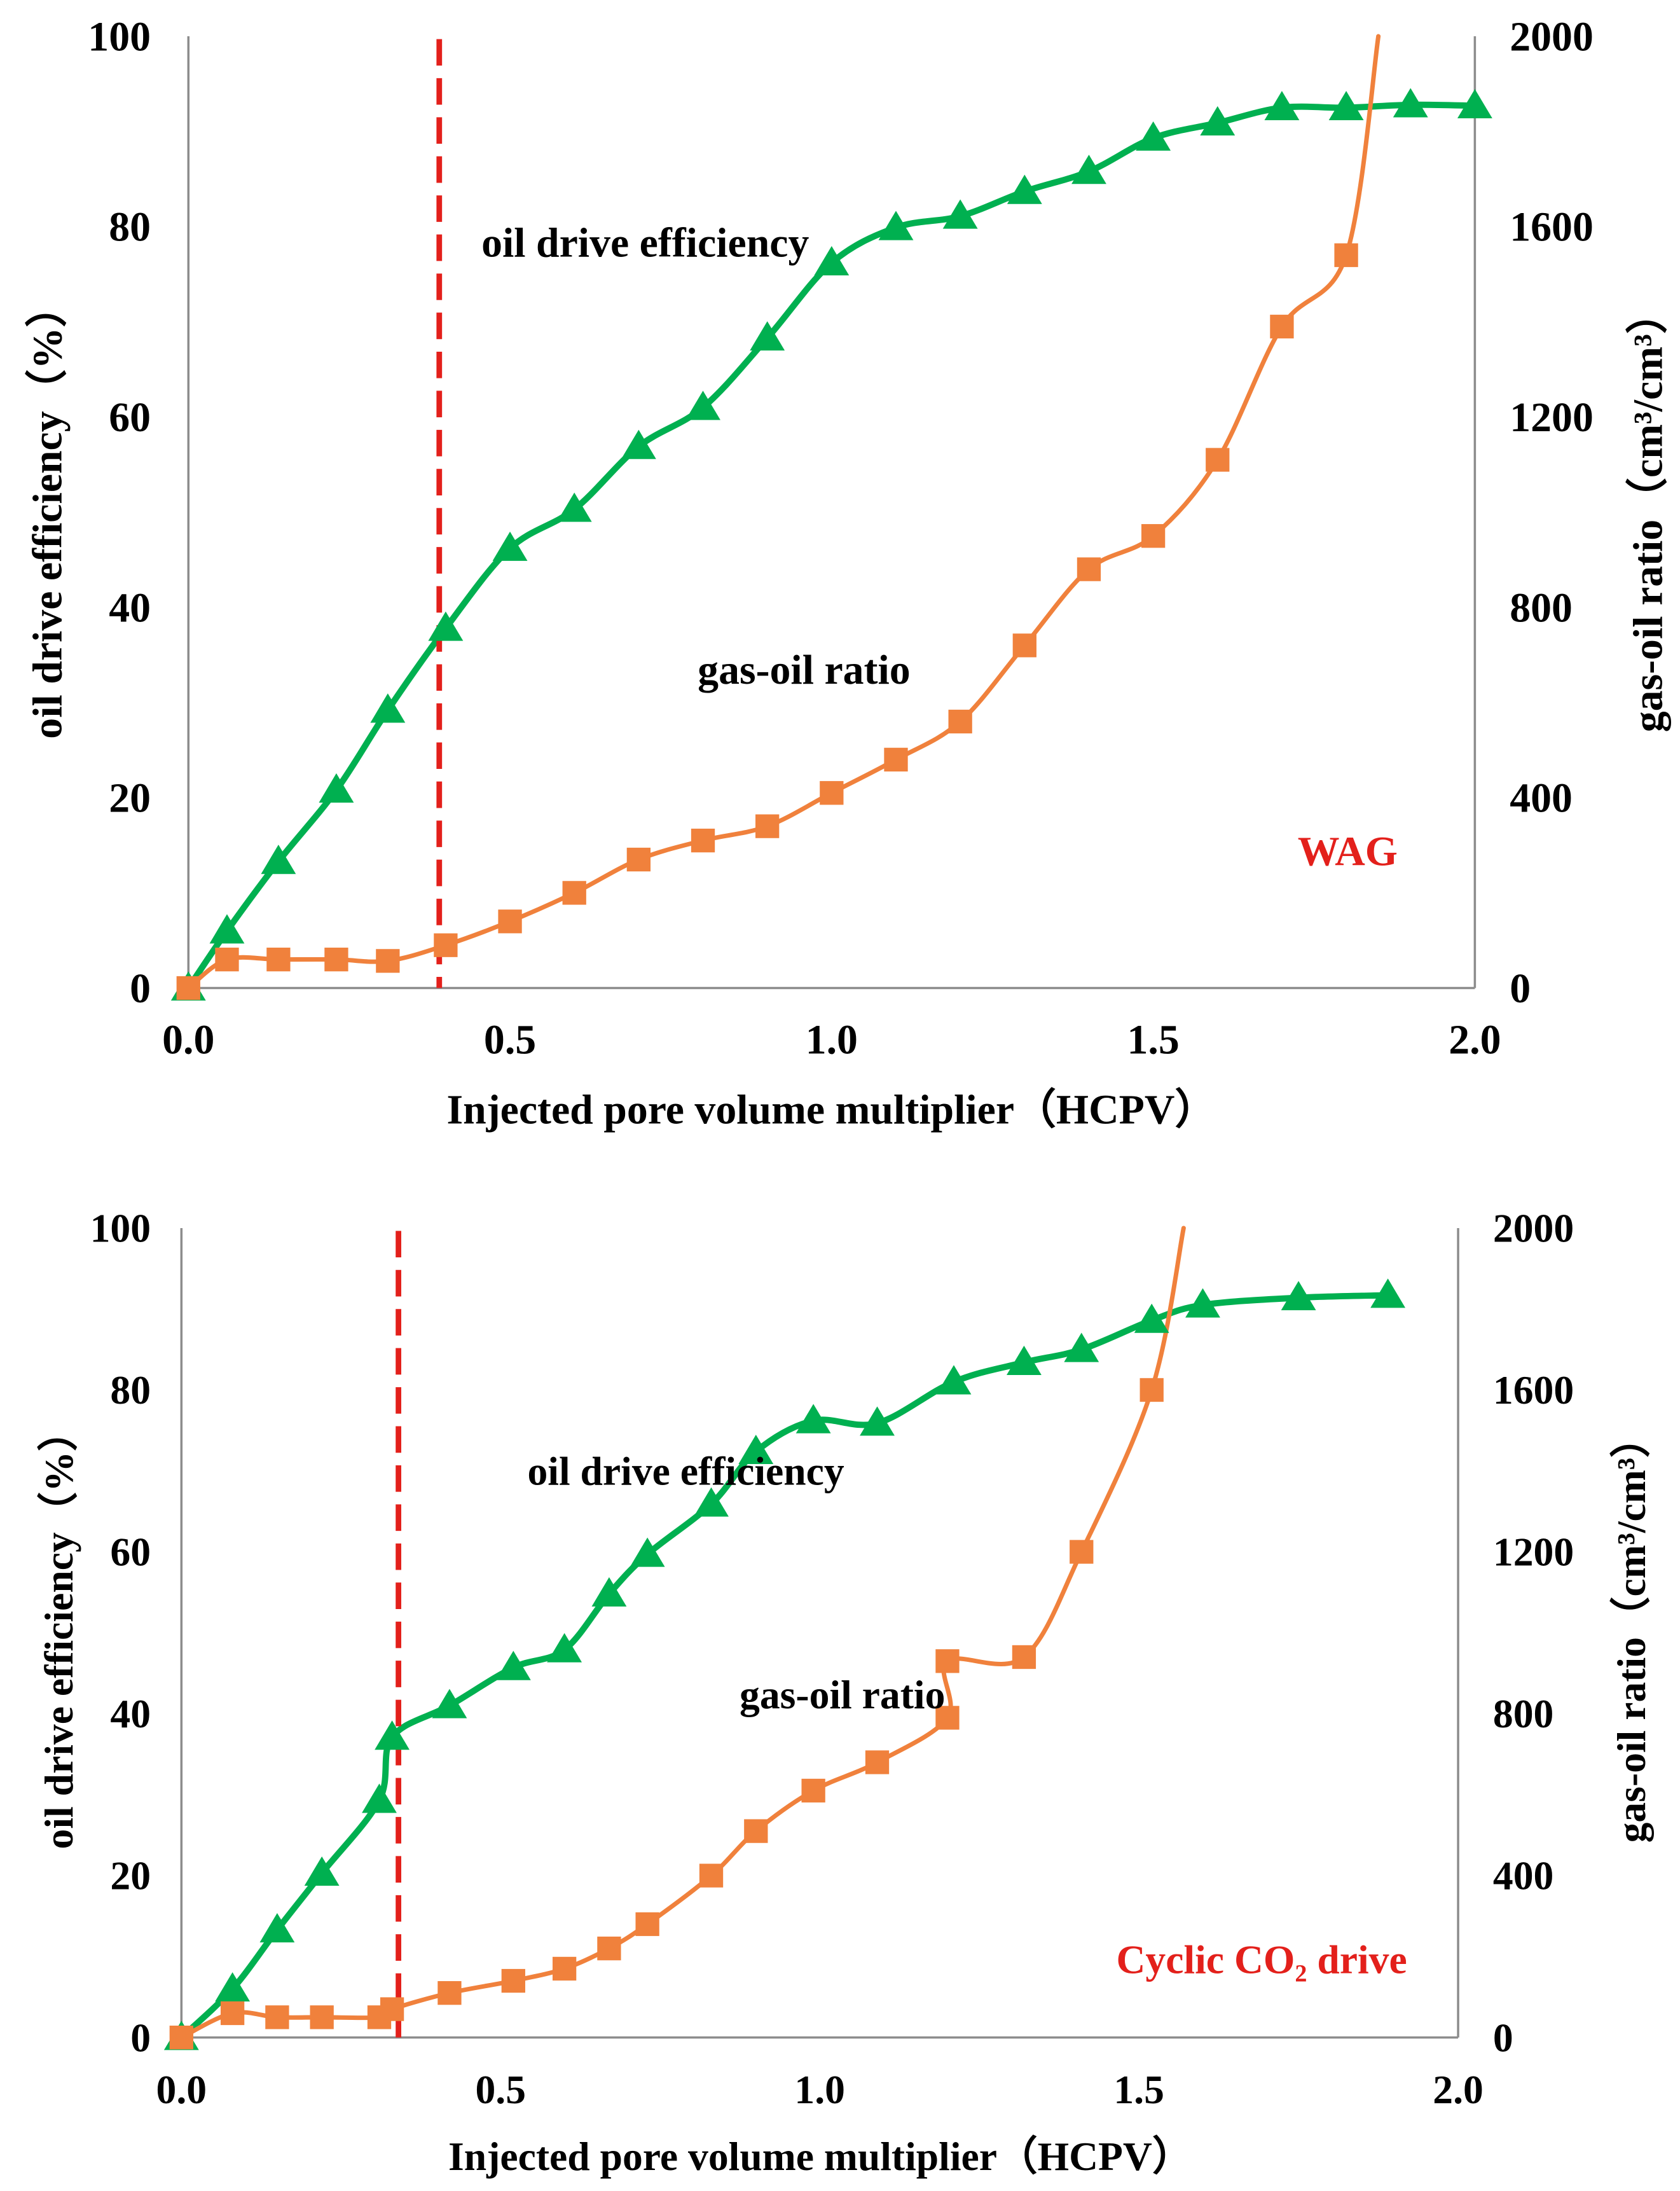 The height and width of the screenshot is (2191, 1680). I want to click on y-tick-label: 20, so click(130, 799).